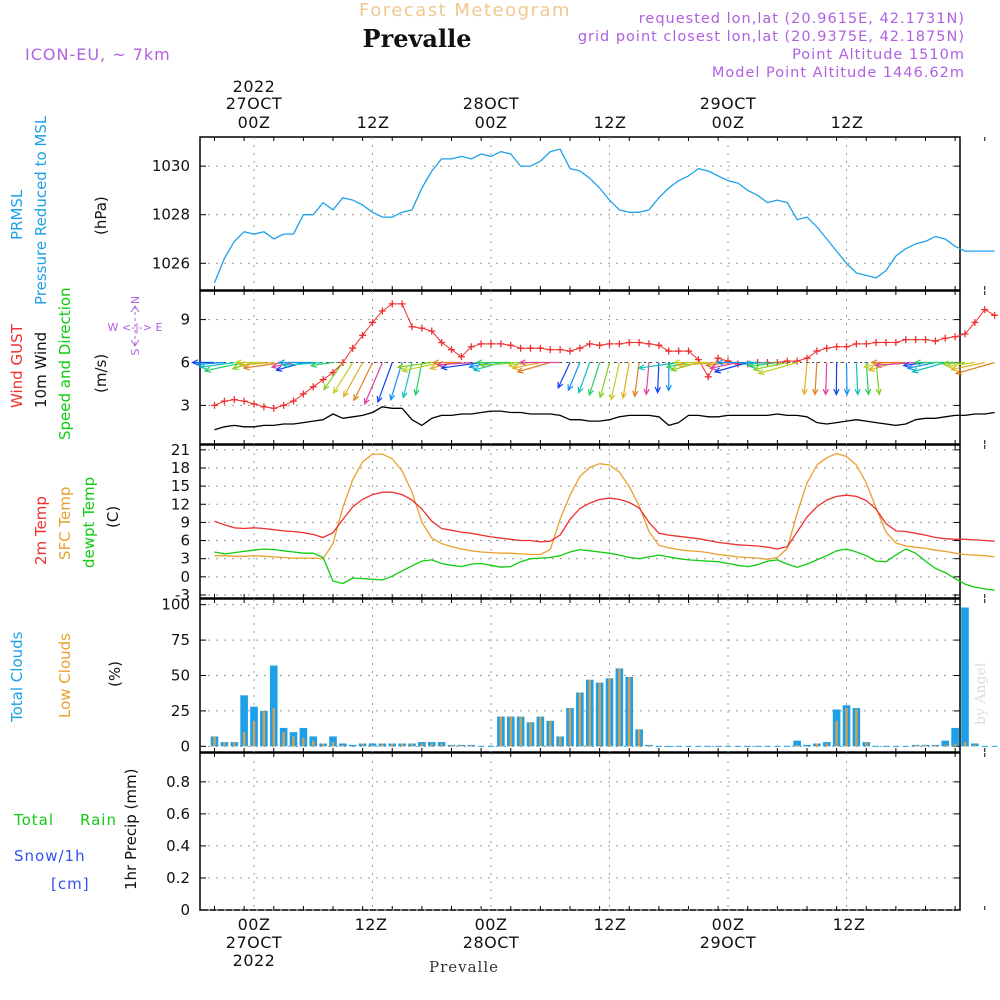 This screenshot has width=1000, height=1000. What do you see at coordinates (465, 10) in the screenshot?
I see `banner-title: Forecast Meteogram` at bounding box center [465, 10].